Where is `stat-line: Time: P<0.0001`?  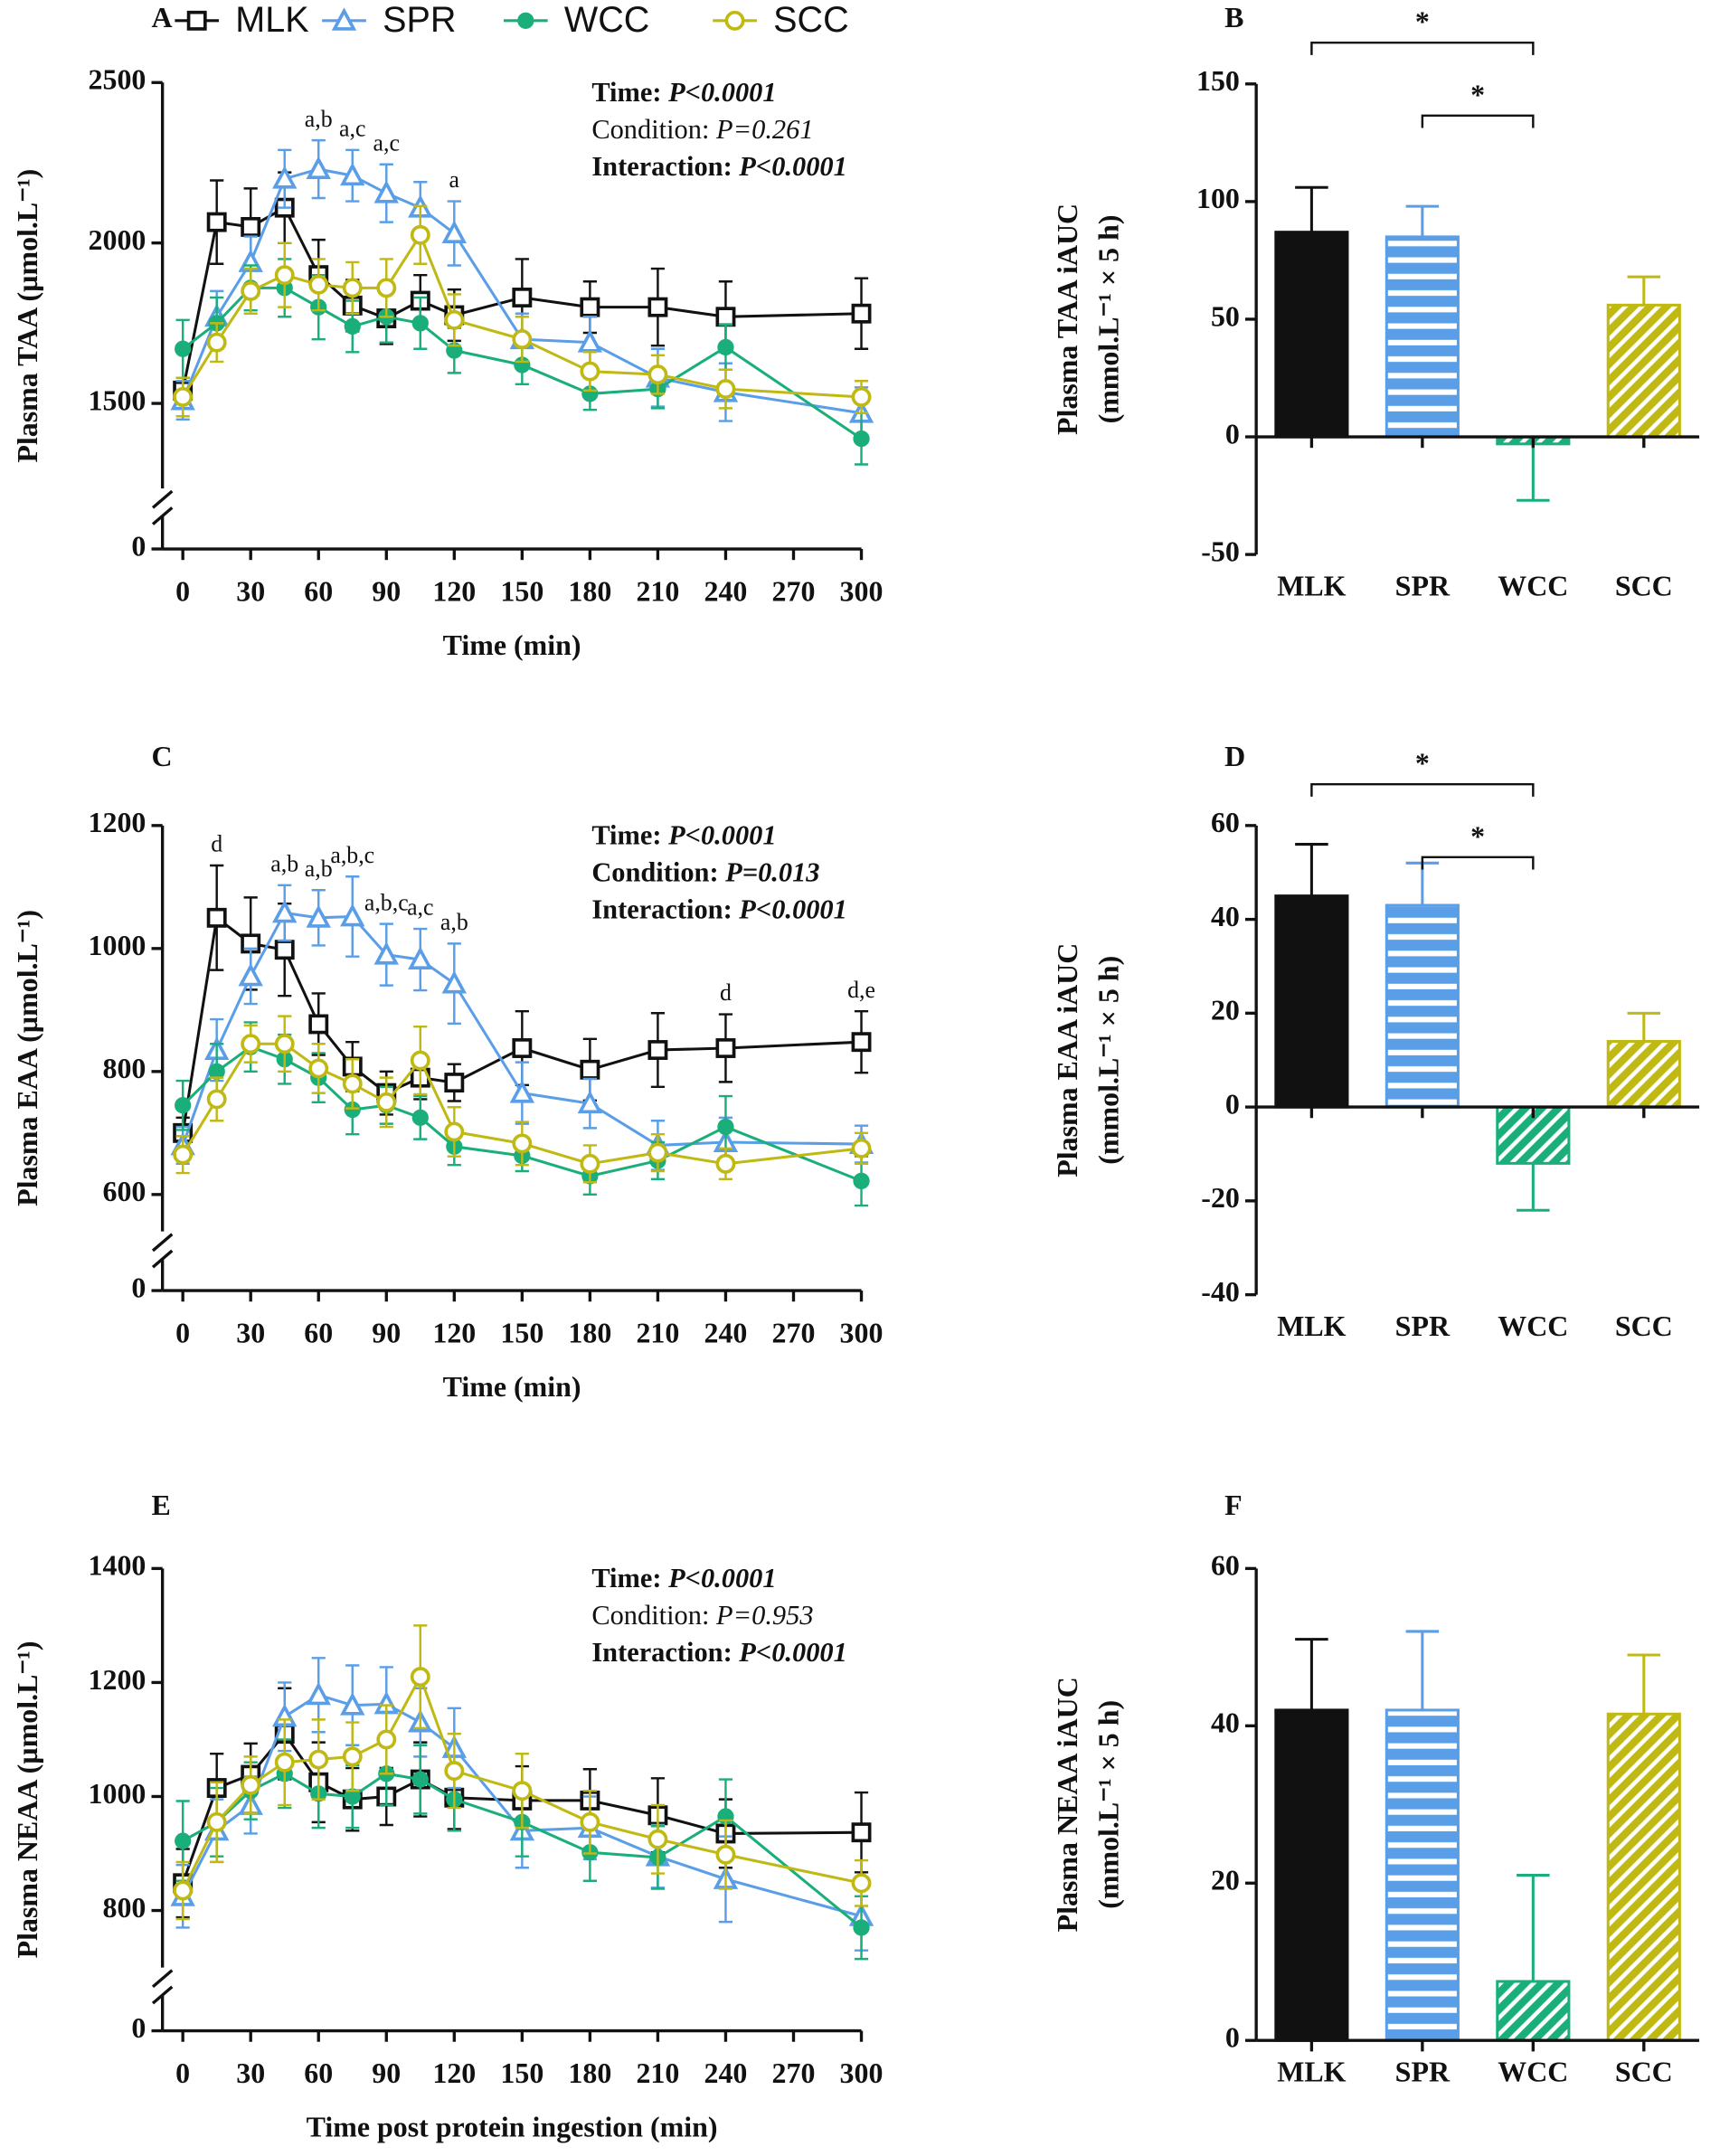 stat-line: Time: P<0.0001 is located at coordinates (684, 92).